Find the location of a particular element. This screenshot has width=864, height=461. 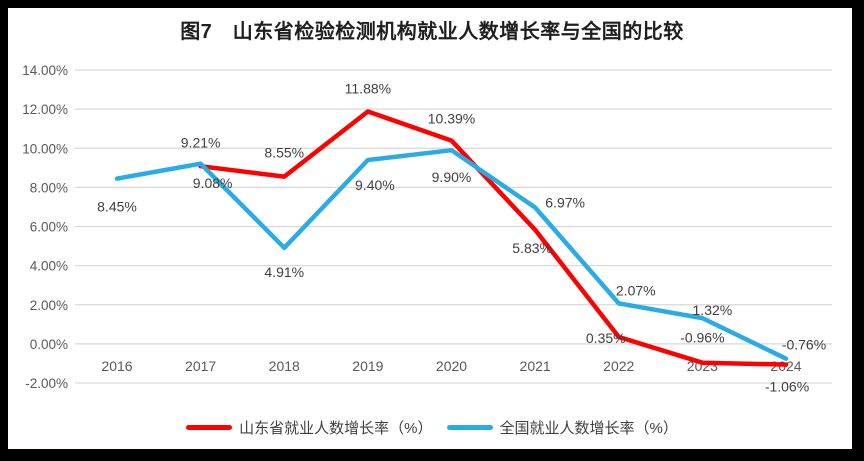

y-axis-tick-label: 12.00% is located at coordinates (45, 109).